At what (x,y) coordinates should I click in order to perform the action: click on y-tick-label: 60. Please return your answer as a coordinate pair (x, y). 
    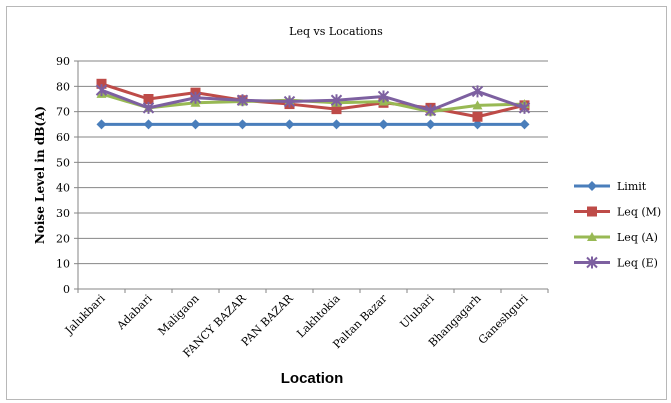
    Looking at the image, I should click on (63, 137).